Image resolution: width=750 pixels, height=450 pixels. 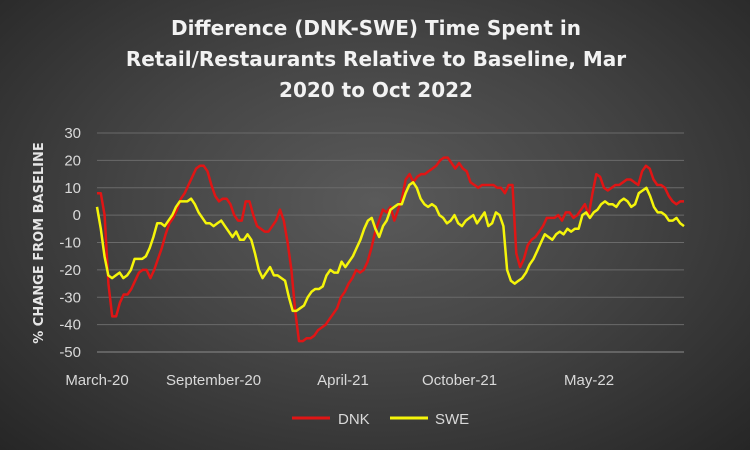 I want to click on y-tick-label: -40, so click(x=70, y=325).